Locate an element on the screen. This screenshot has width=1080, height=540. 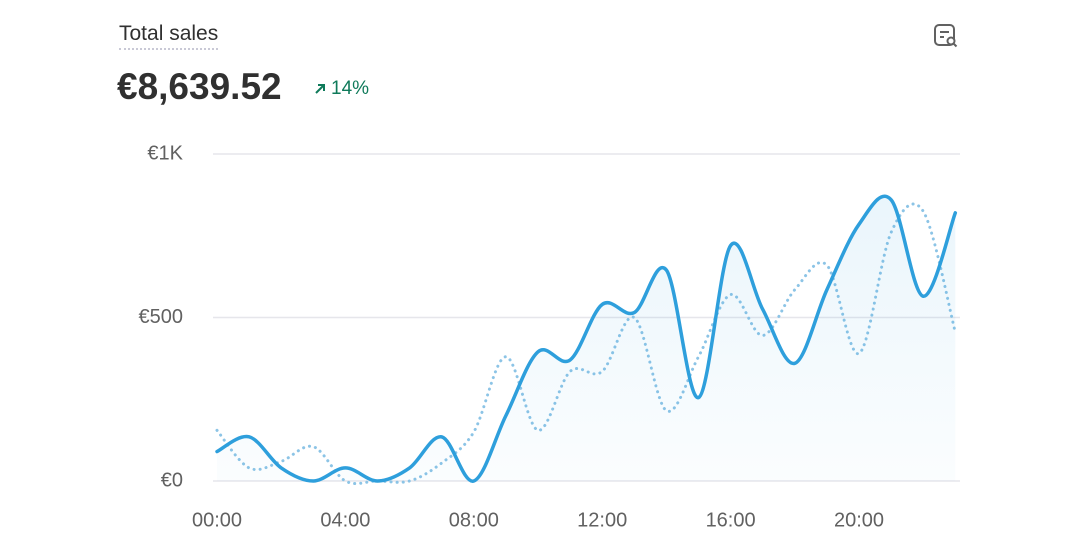
x-tick-label: 16:00 is located at coordinates (731, 520).